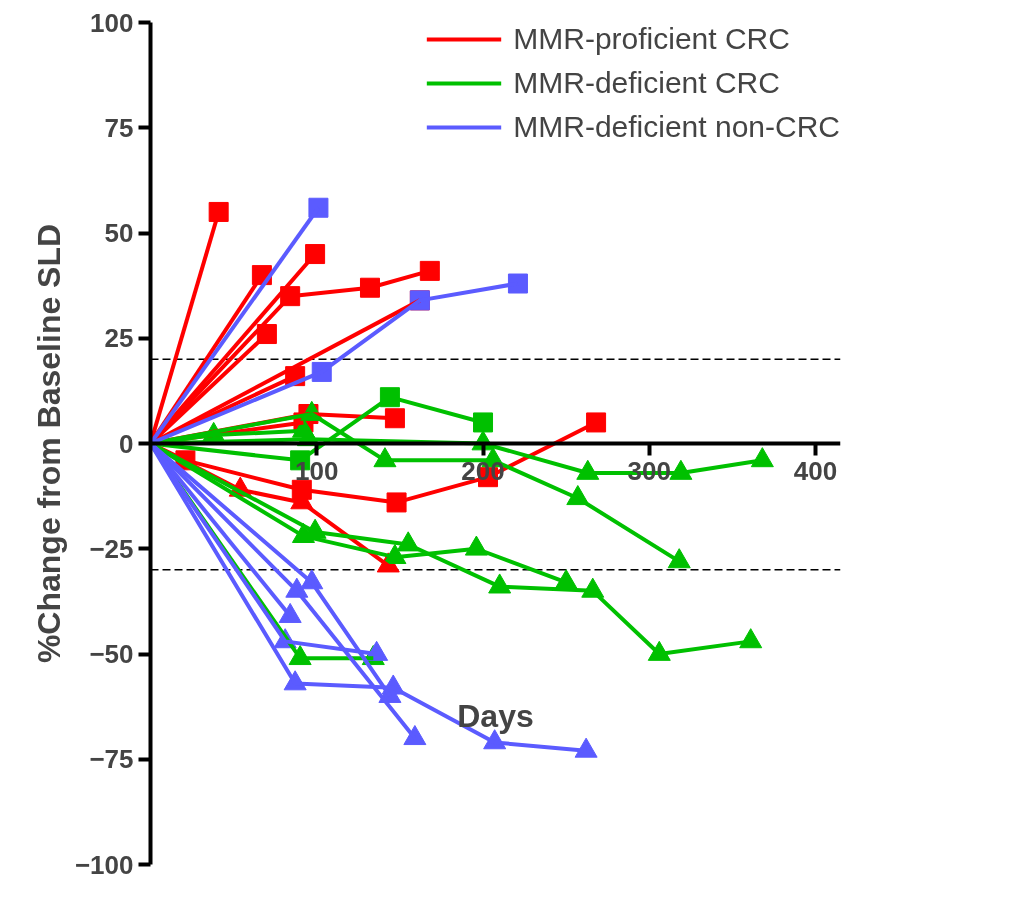 The width and height of the screenshot is (1018, 913). Describe the element at coordinates (111, 759) in the screenshot. I see `y-tick-label: −75` at that location.